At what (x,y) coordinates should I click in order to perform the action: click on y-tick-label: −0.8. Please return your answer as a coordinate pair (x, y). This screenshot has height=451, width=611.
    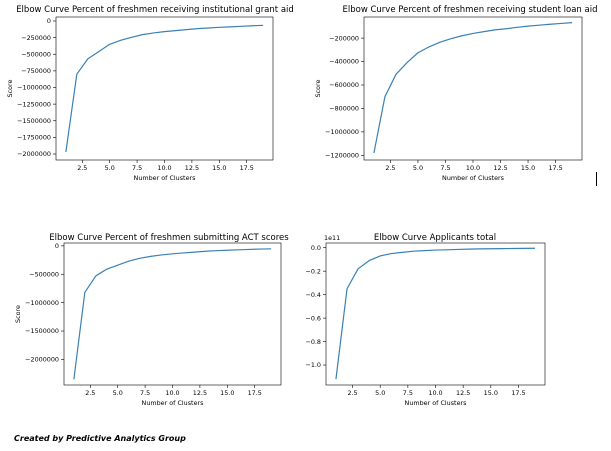
    Looking at the image, I should click on (313, 342).